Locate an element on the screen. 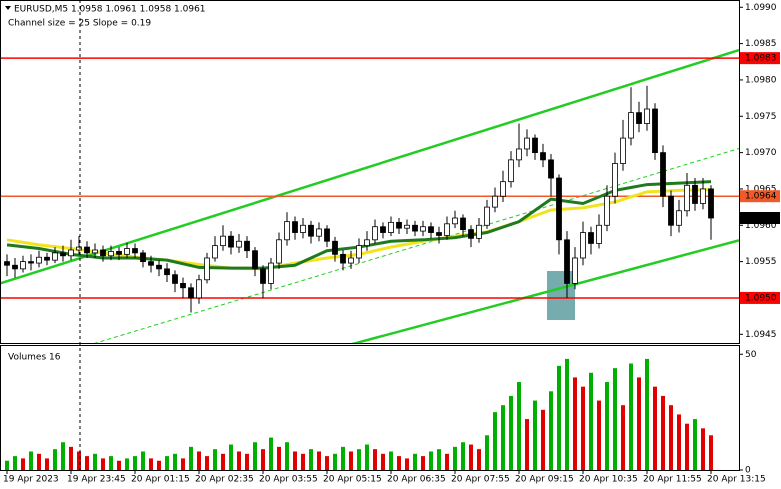  x-tick-label: 20 Apr 09:15 is located at coordinates (544, 480).